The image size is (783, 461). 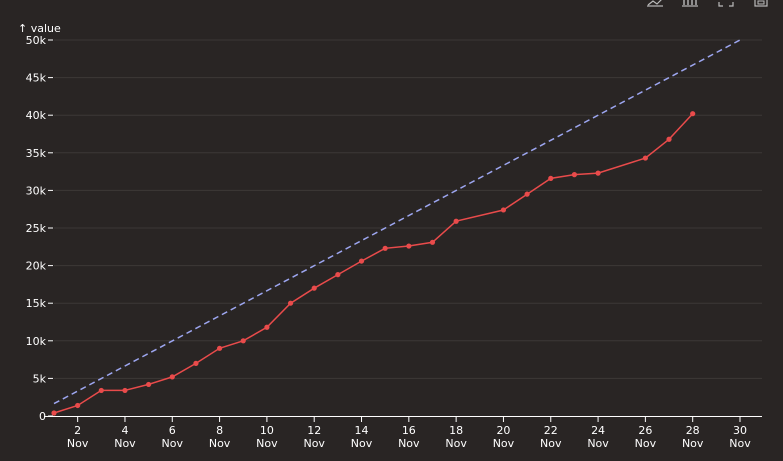 I want to click on x-tick-day-label: 20, so click(x=503, y=430).